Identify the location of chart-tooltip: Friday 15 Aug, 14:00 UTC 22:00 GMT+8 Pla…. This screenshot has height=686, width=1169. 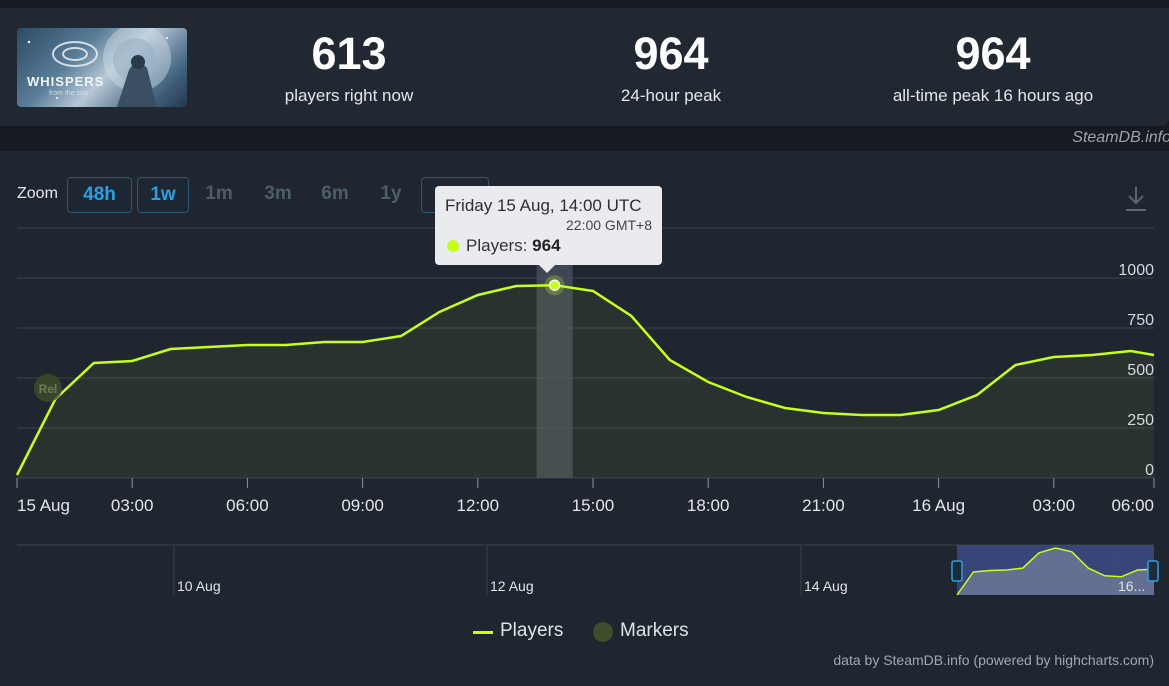
(548, 229).